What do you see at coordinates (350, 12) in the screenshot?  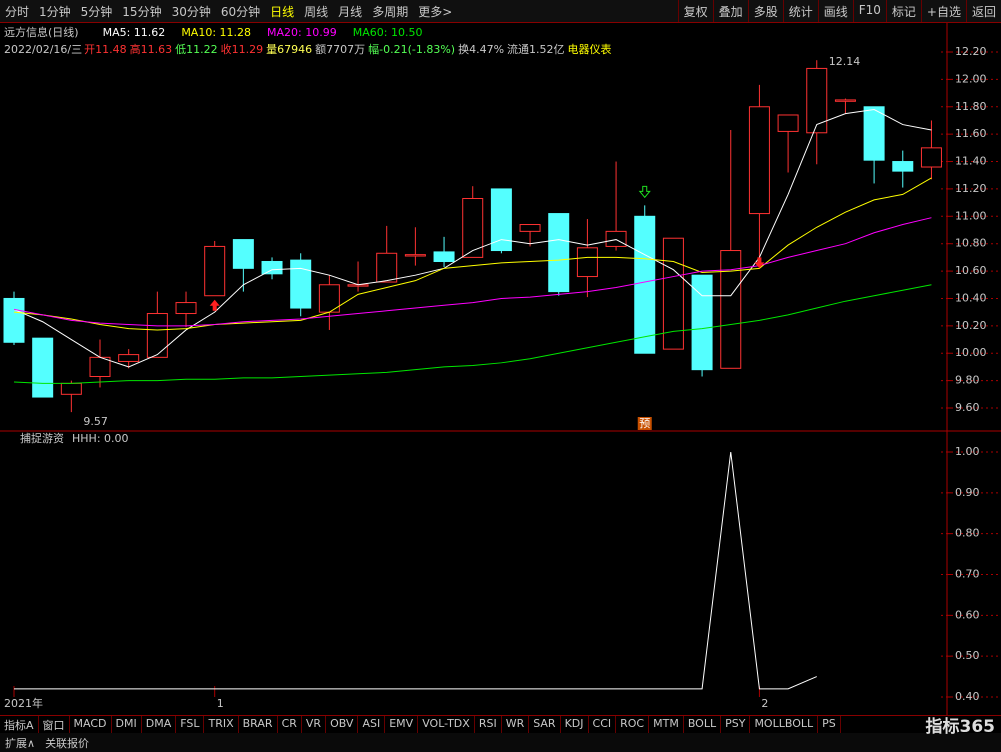 I see `period-button: 月线` at bounding box center [350, 12].